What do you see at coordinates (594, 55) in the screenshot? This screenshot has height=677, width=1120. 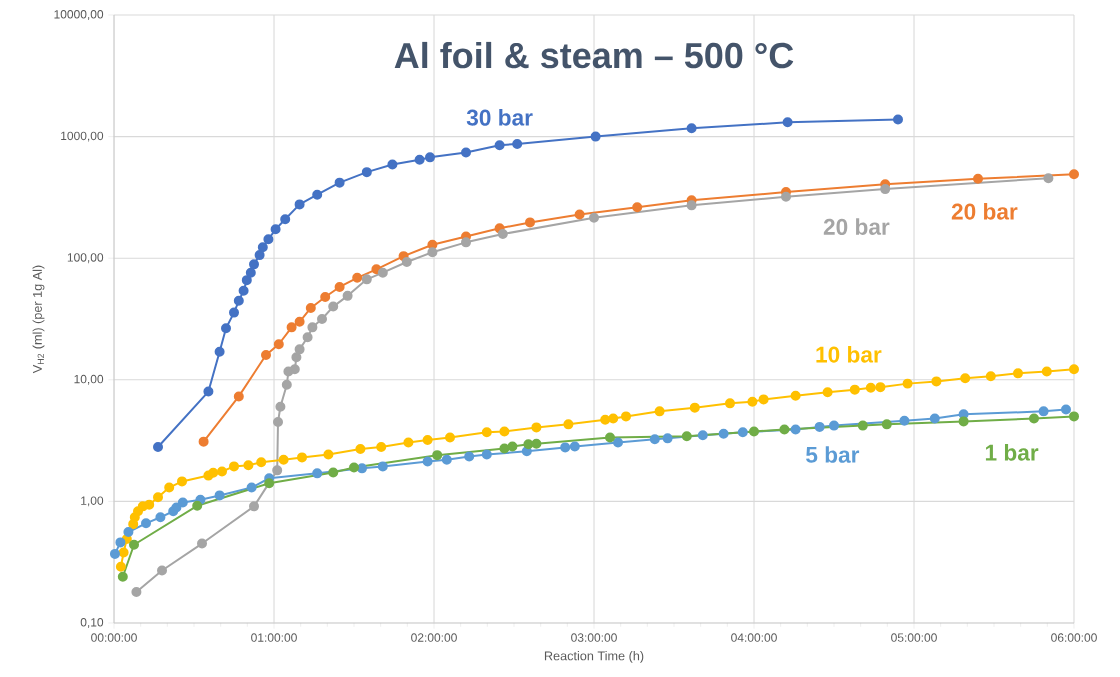 I see `text: Al foil & steam – 500 °C` at bounding box center [594, 55].